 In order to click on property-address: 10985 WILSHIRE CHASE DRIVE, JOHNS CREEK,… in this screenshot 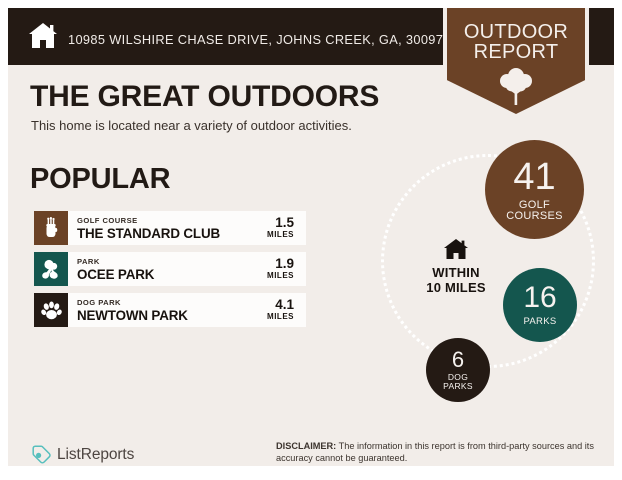, I will do `click(256, 39)`.